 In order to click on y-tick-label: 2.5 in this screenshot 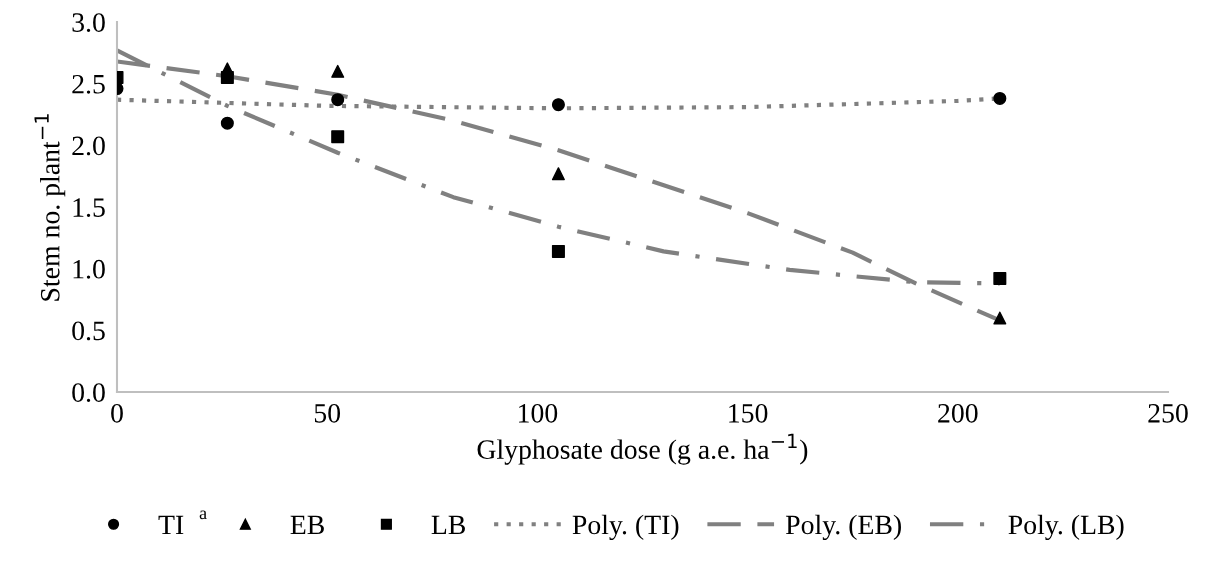, I will do `click(88, 84)`.